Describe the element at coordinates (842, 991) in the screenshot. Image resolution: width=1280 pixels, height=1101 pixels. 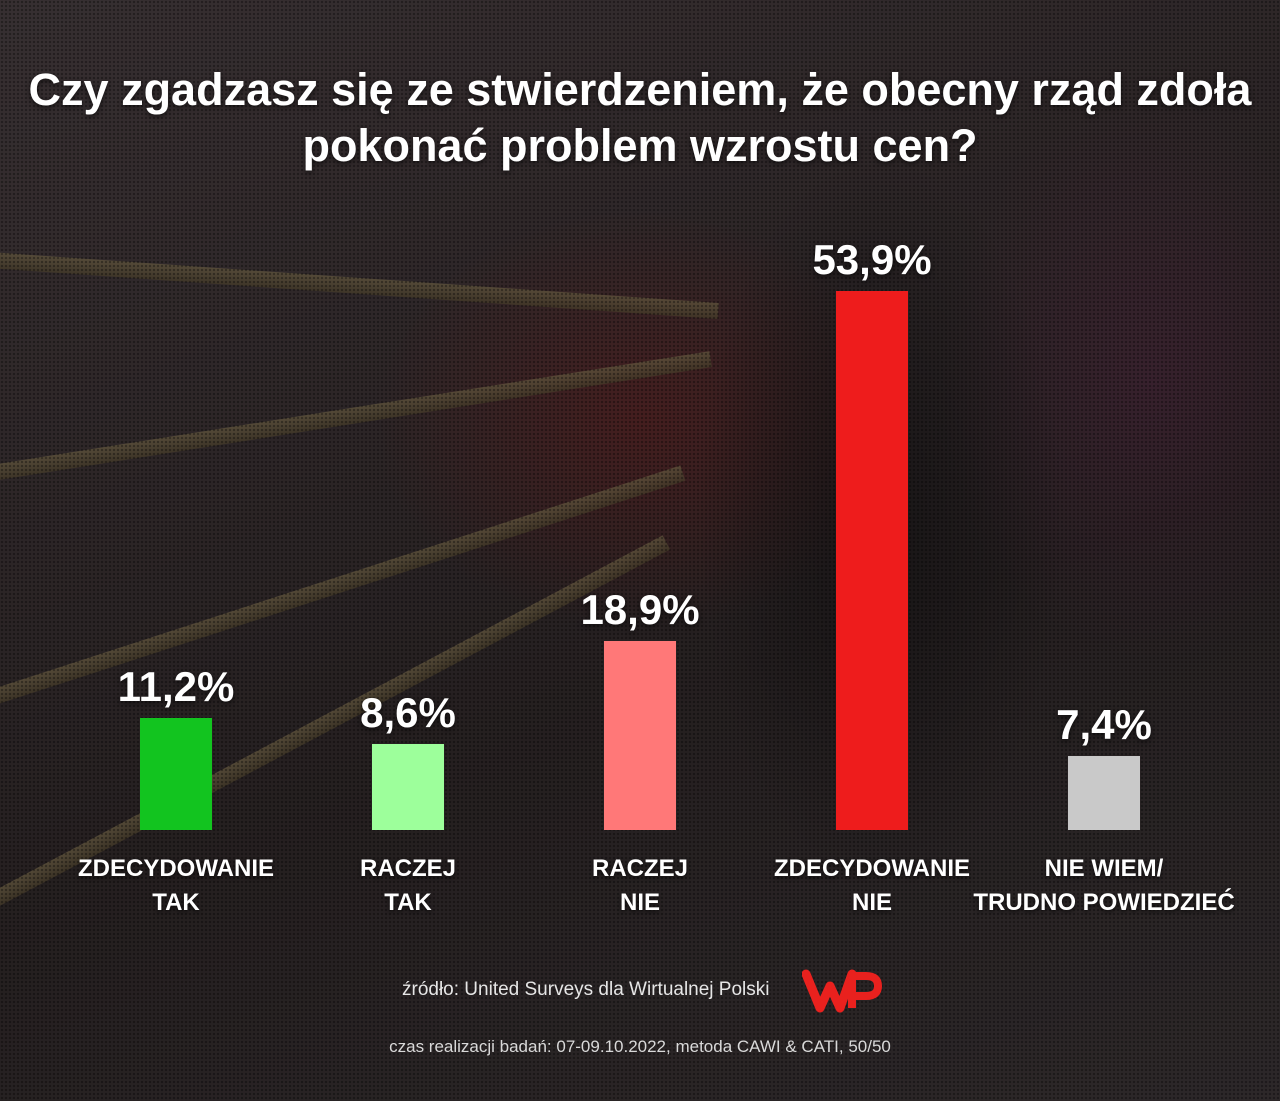
I see `wp-logo-icon` at that location.